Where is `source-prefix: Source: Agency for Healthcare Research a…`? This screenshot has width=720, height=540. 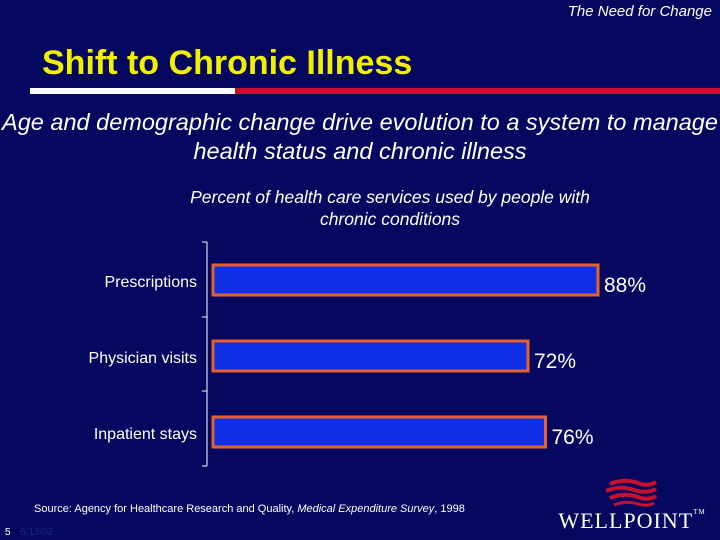
source-prefix: Source: Agency for Healthcare Research a… is located at coordinates (166, 509).